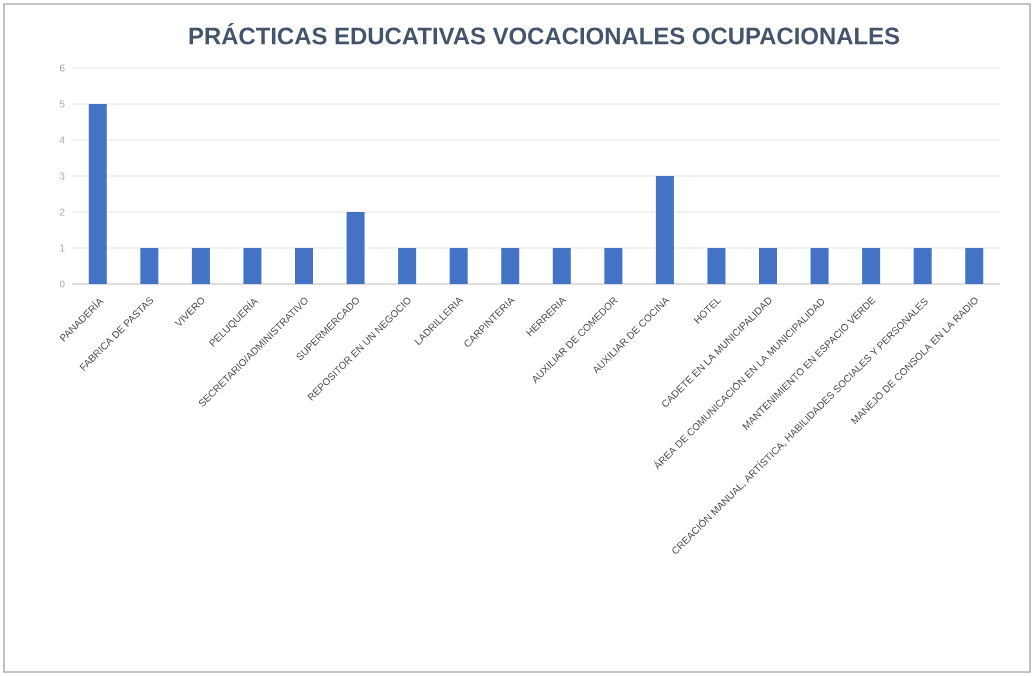 The width and height of the screenshot is (1034, 676). What do you see at coordinates (544, 34) in the screenshot?
I see `chart-title: PRÁCTICAS EDUCATIVAS VOCACIONALES OCUPACIONALES` at bounding box center [544, 34].